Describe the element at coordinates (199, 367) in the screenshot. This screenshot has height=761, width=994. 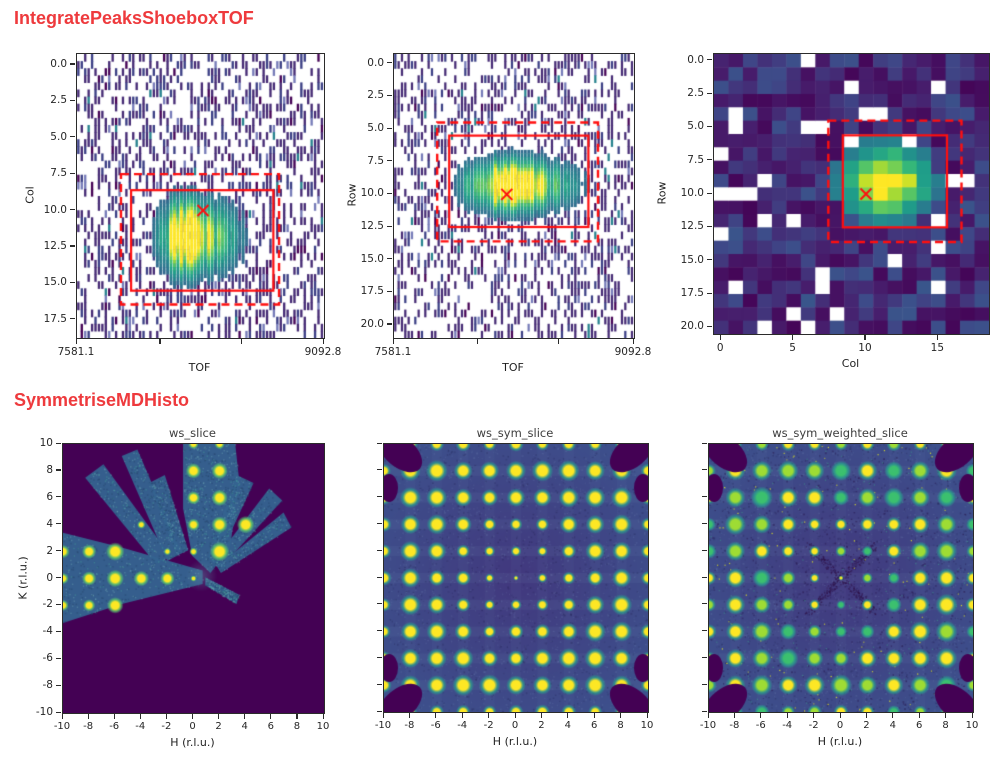
I see `x-axis-label: TOF` at that location.